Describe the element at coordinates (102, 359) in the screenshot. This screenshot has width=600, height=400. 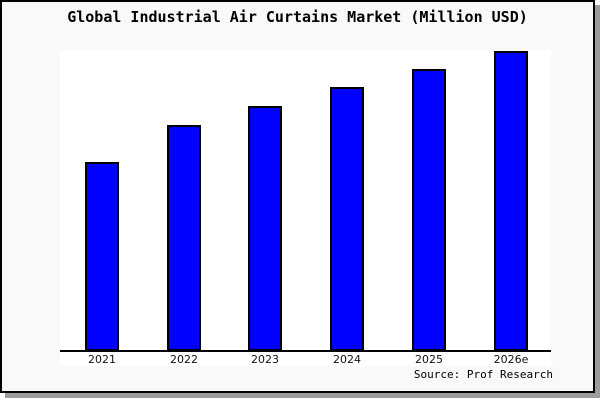
I see `x-tick-label-2021: 2021` at that location.